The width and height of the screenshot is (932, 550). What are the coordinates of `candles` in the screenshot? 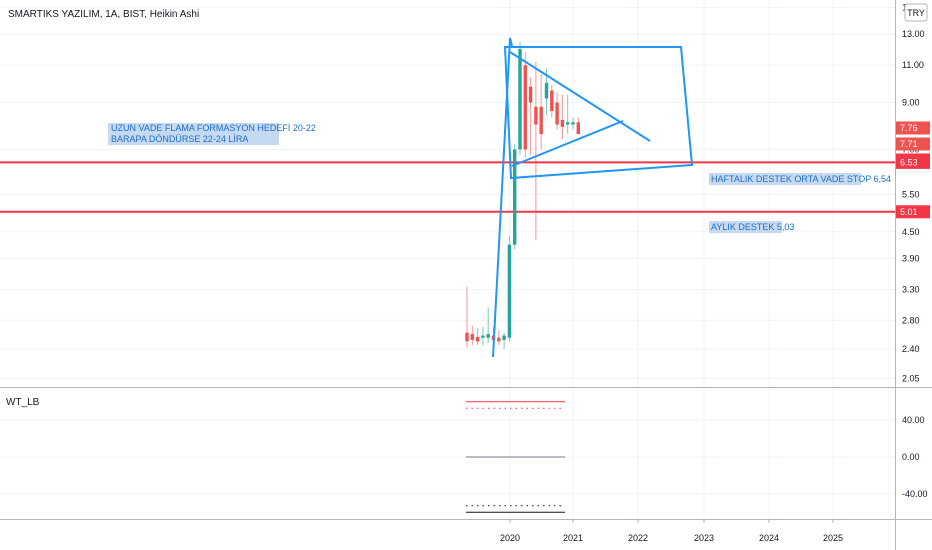 It's located at (522, 195).